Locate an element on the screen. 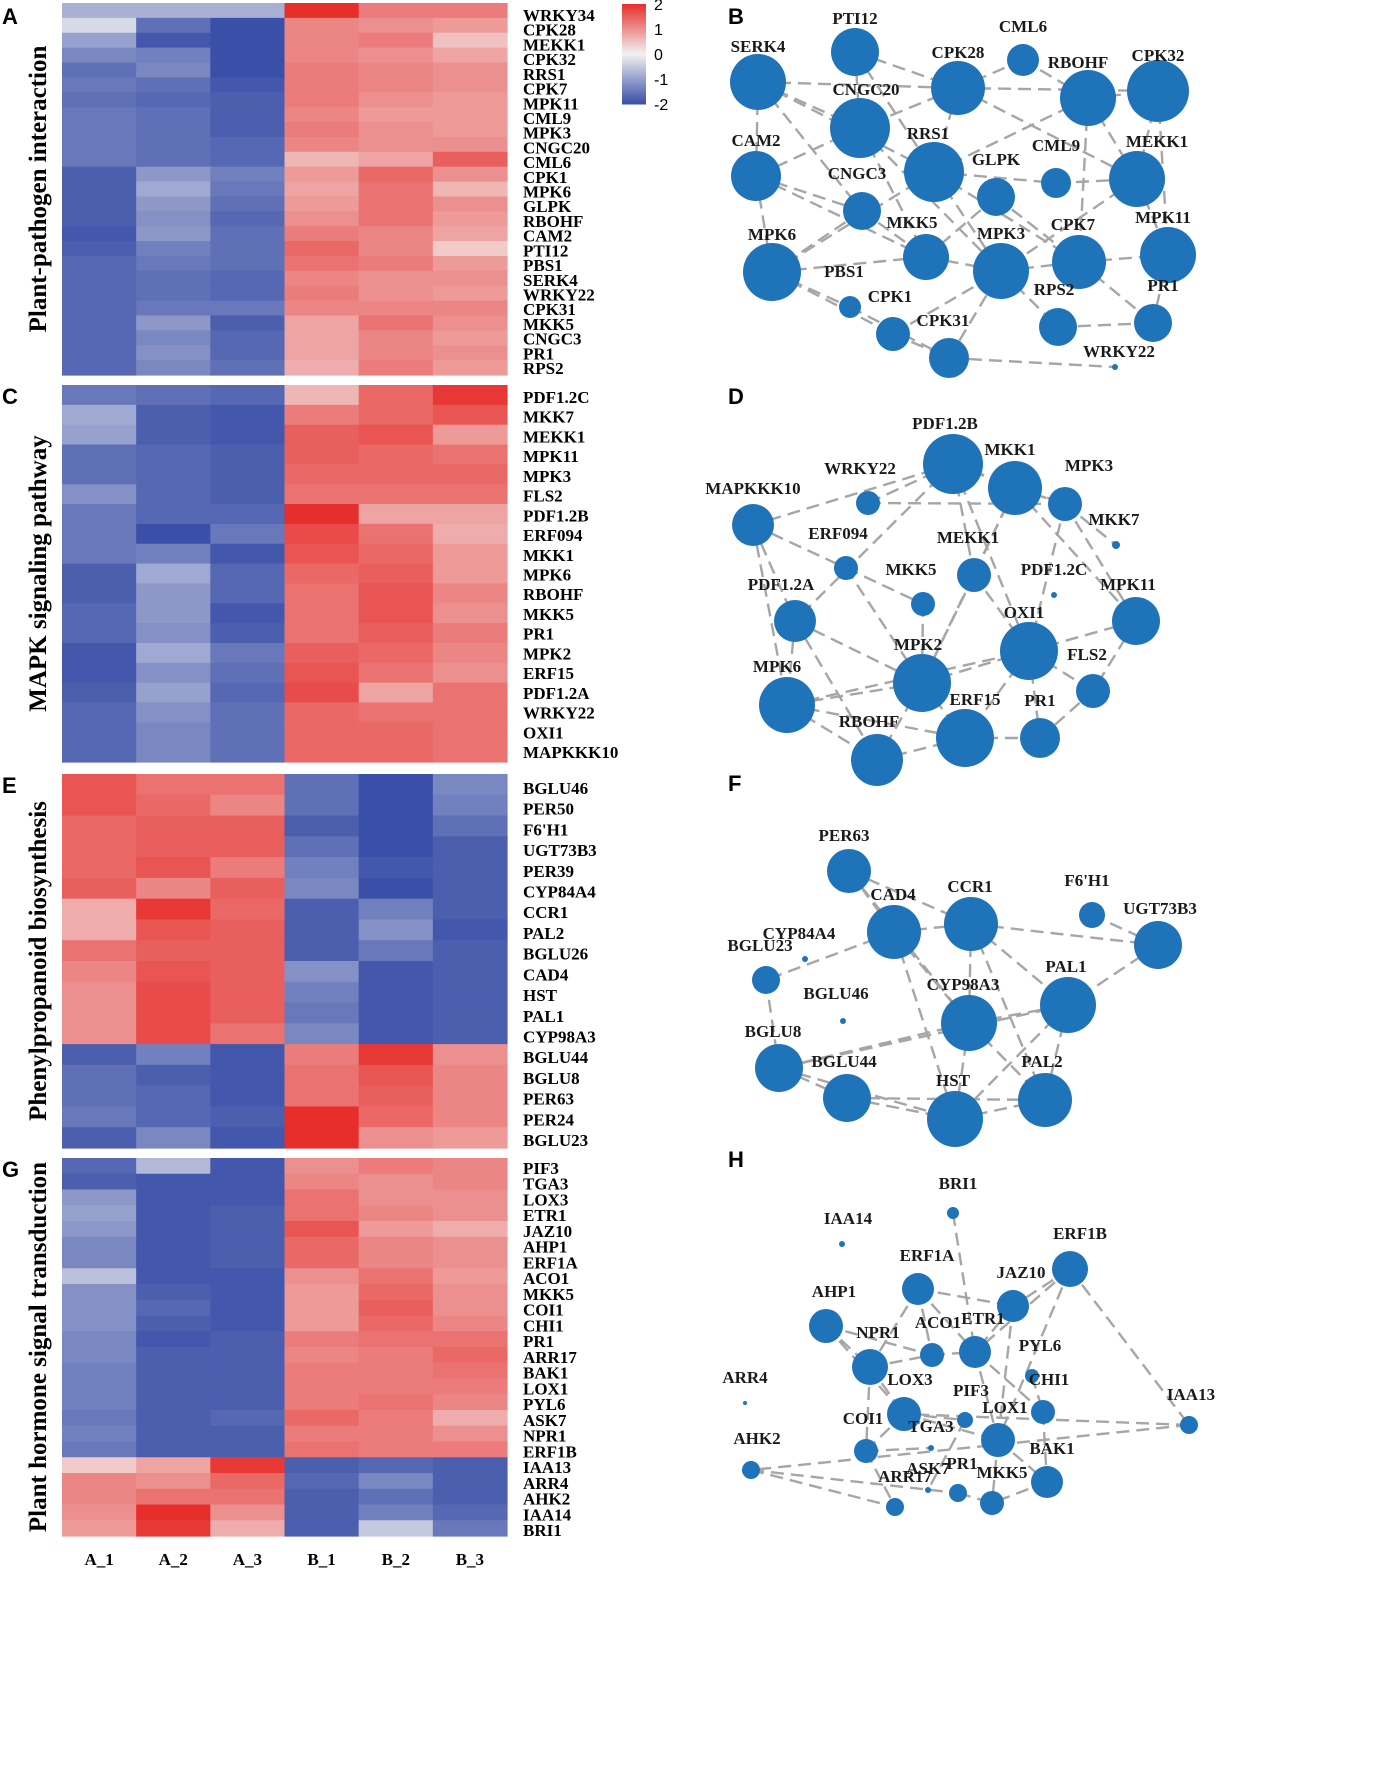 The height and width of the screenshot is (1775, 1386). panel-letter: G is located at coordinates (10, 1169).